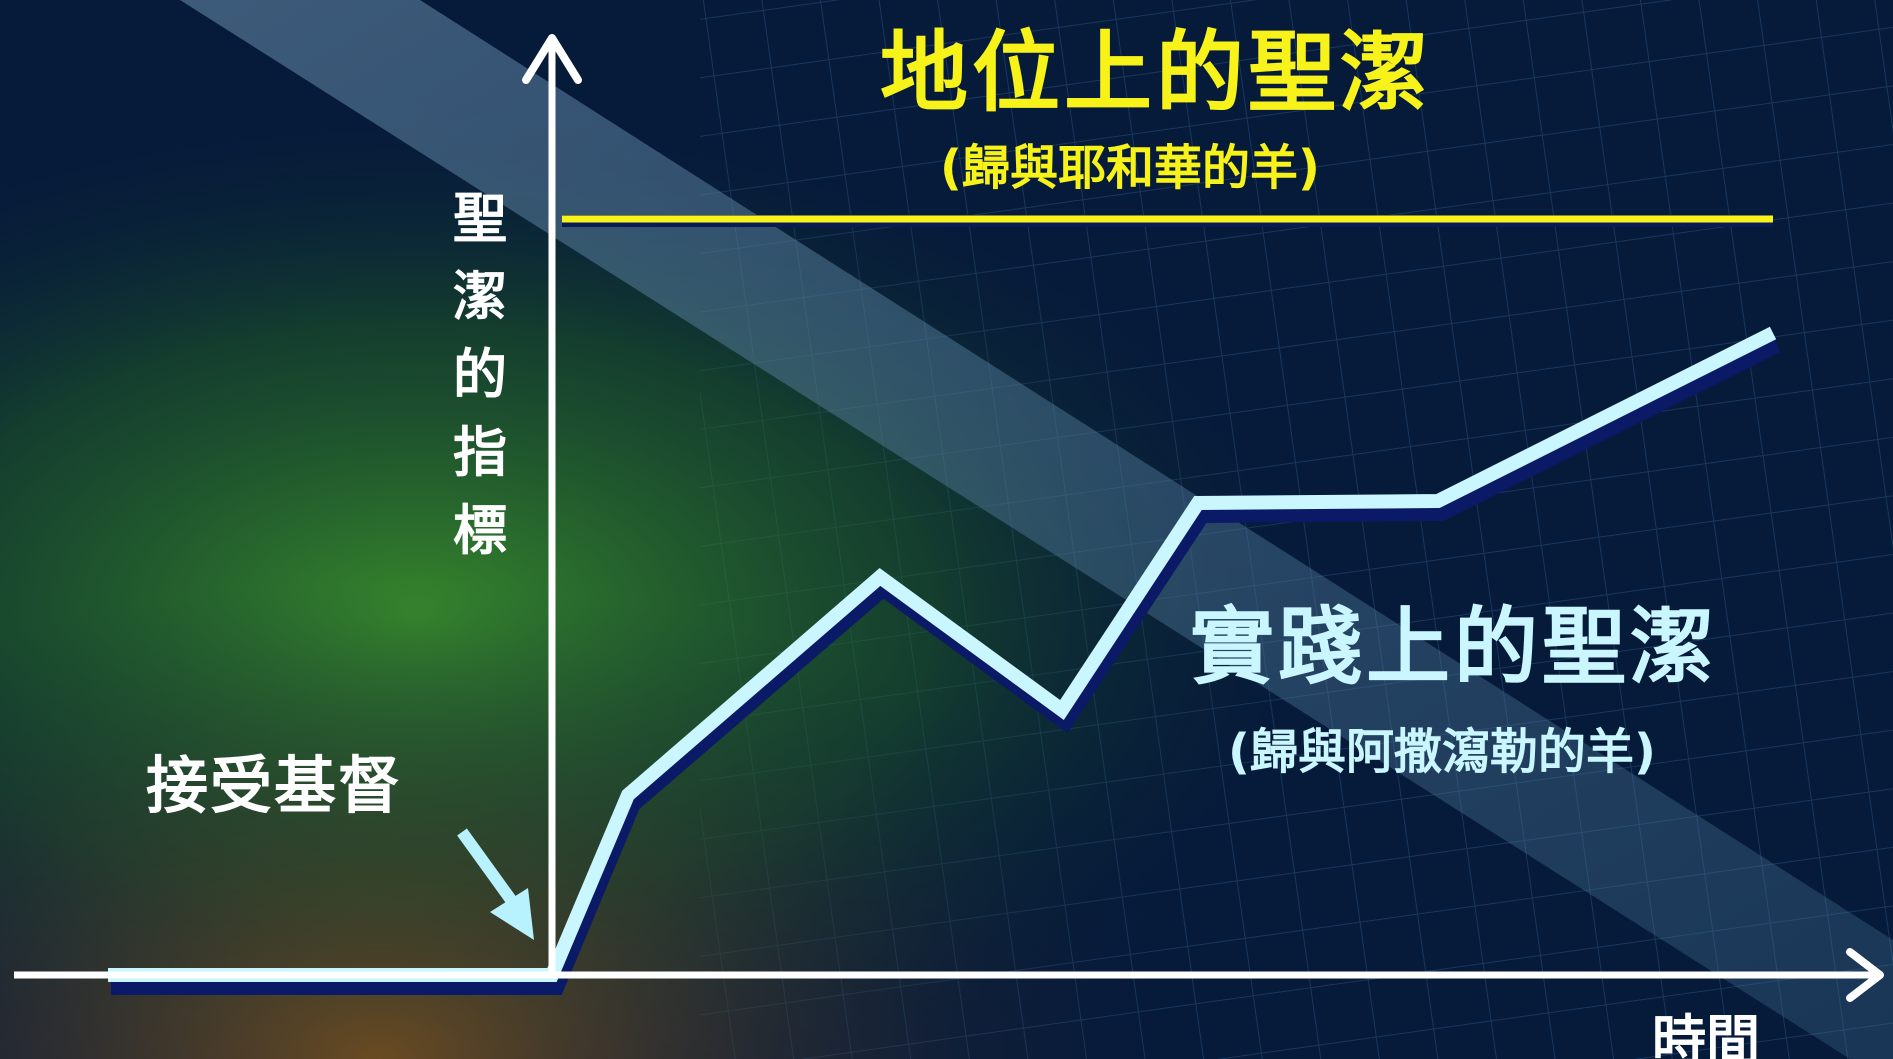  I want to click on practical-holiness-title: 實踐上的聖潔, so click(1454, 640).